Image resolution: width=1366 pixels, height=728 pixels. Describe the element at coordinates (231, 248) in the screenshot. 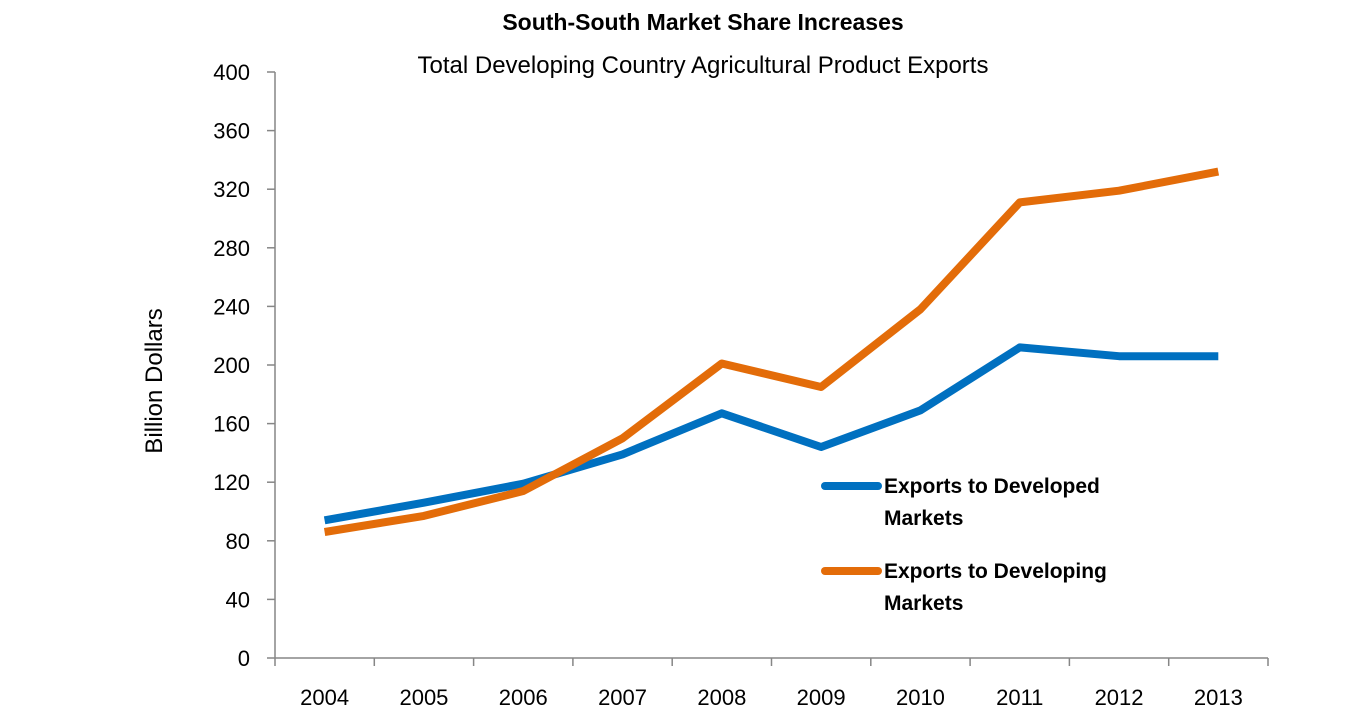

I see `y-tick-label: 280` at that location.